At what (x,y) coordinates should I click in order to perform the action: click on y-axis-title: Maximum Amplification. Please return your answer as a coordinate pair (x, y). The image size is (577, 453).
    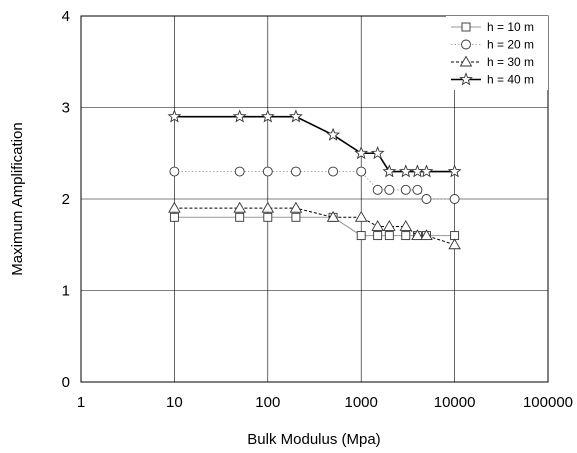
    Looking at the image, I should click on (17, 198).